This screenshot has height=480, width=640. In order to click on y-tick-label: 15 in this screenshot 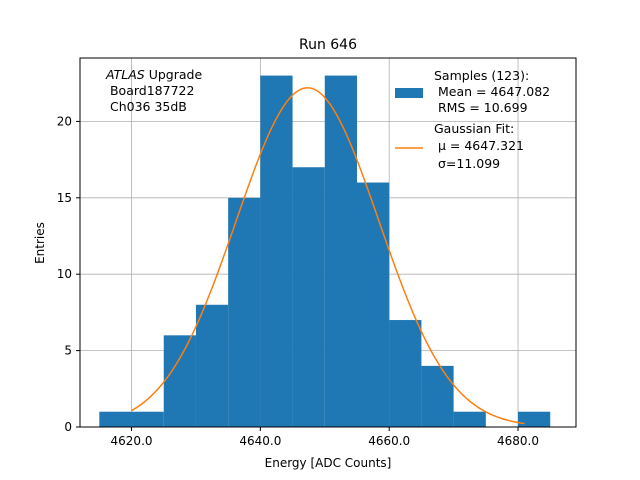, I will do `click(64, 198)`.